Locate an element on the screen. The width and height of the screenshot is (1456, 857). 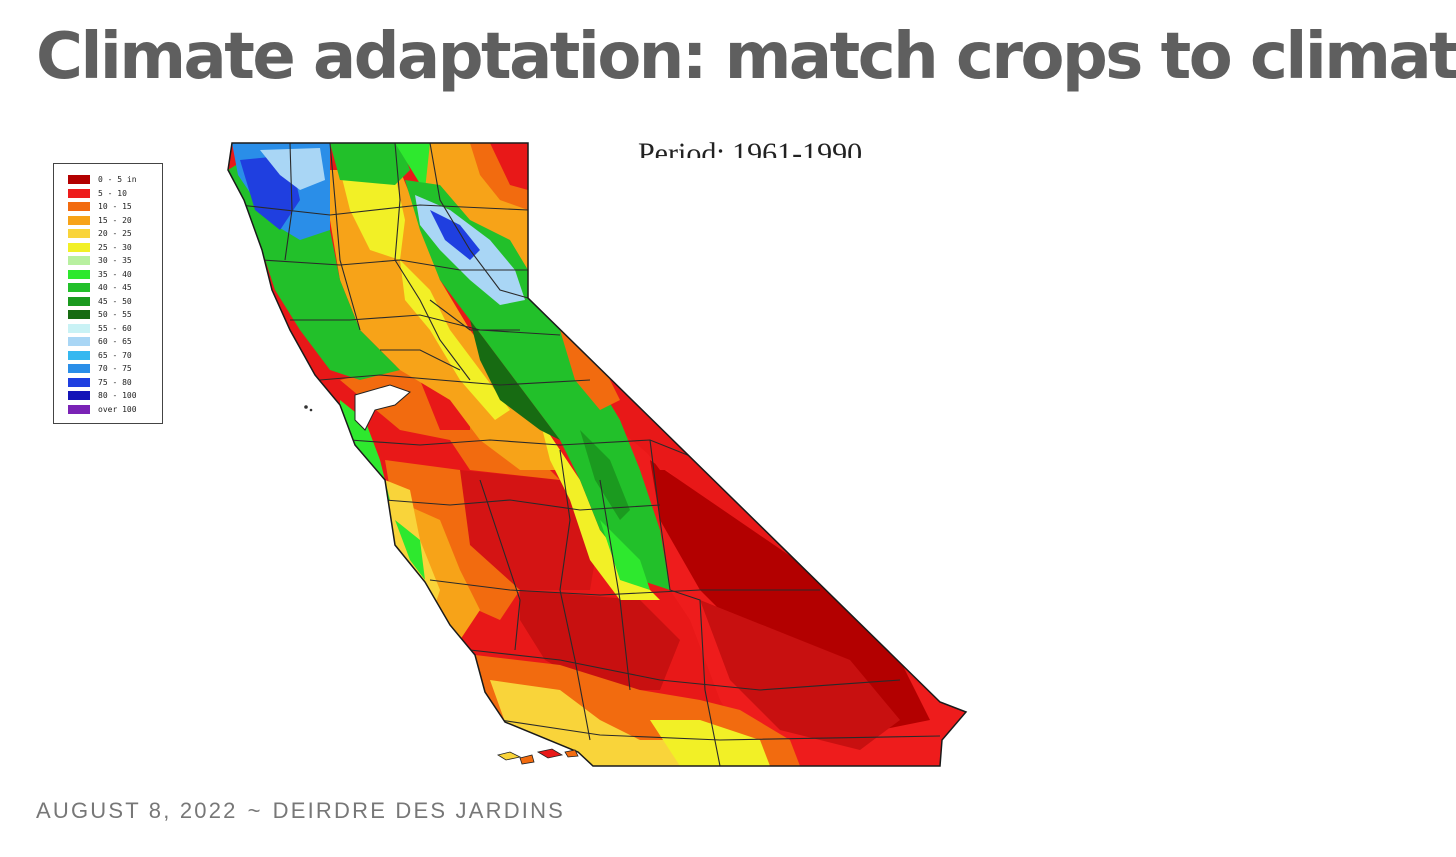
legend-label: 45 - 50 is located at coordinates (115, 301).